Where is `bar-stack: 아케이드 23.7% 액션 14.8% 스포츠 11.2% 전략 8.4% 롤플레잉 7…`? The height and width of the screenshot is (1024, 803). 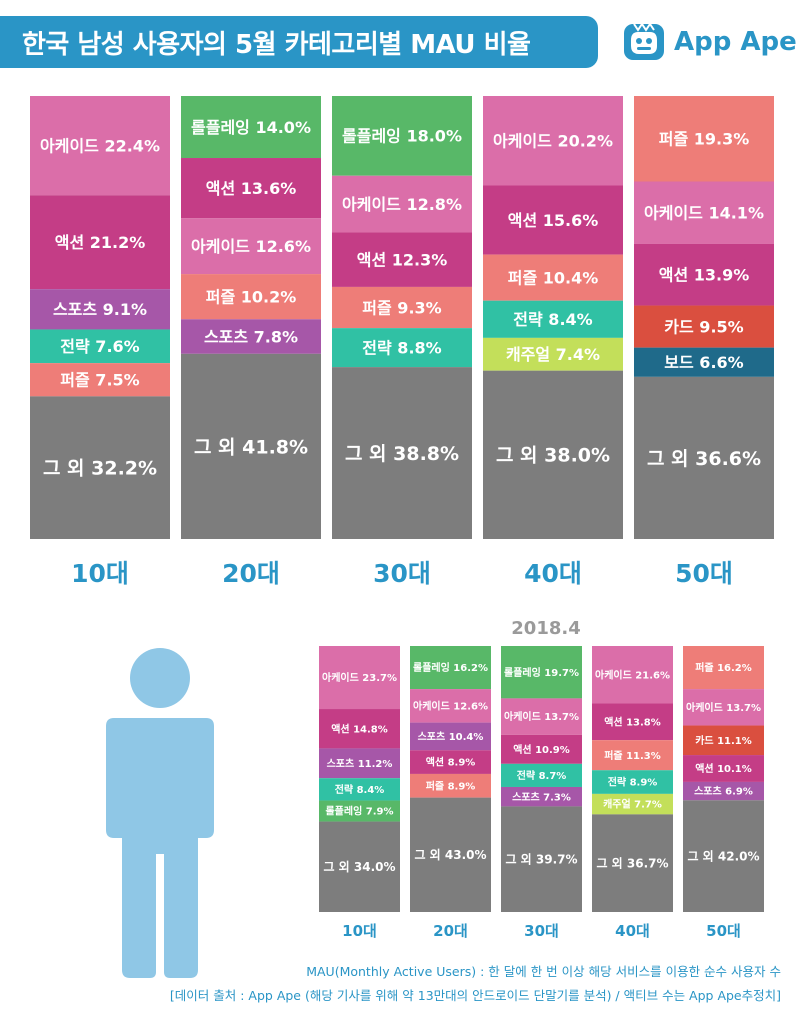
bar-stack: 아케이드 23.7% 액션 14.8% 스포츠 11.2% 전략 8.4% 롤플레잉 7… is located at coordinates (359, 779).